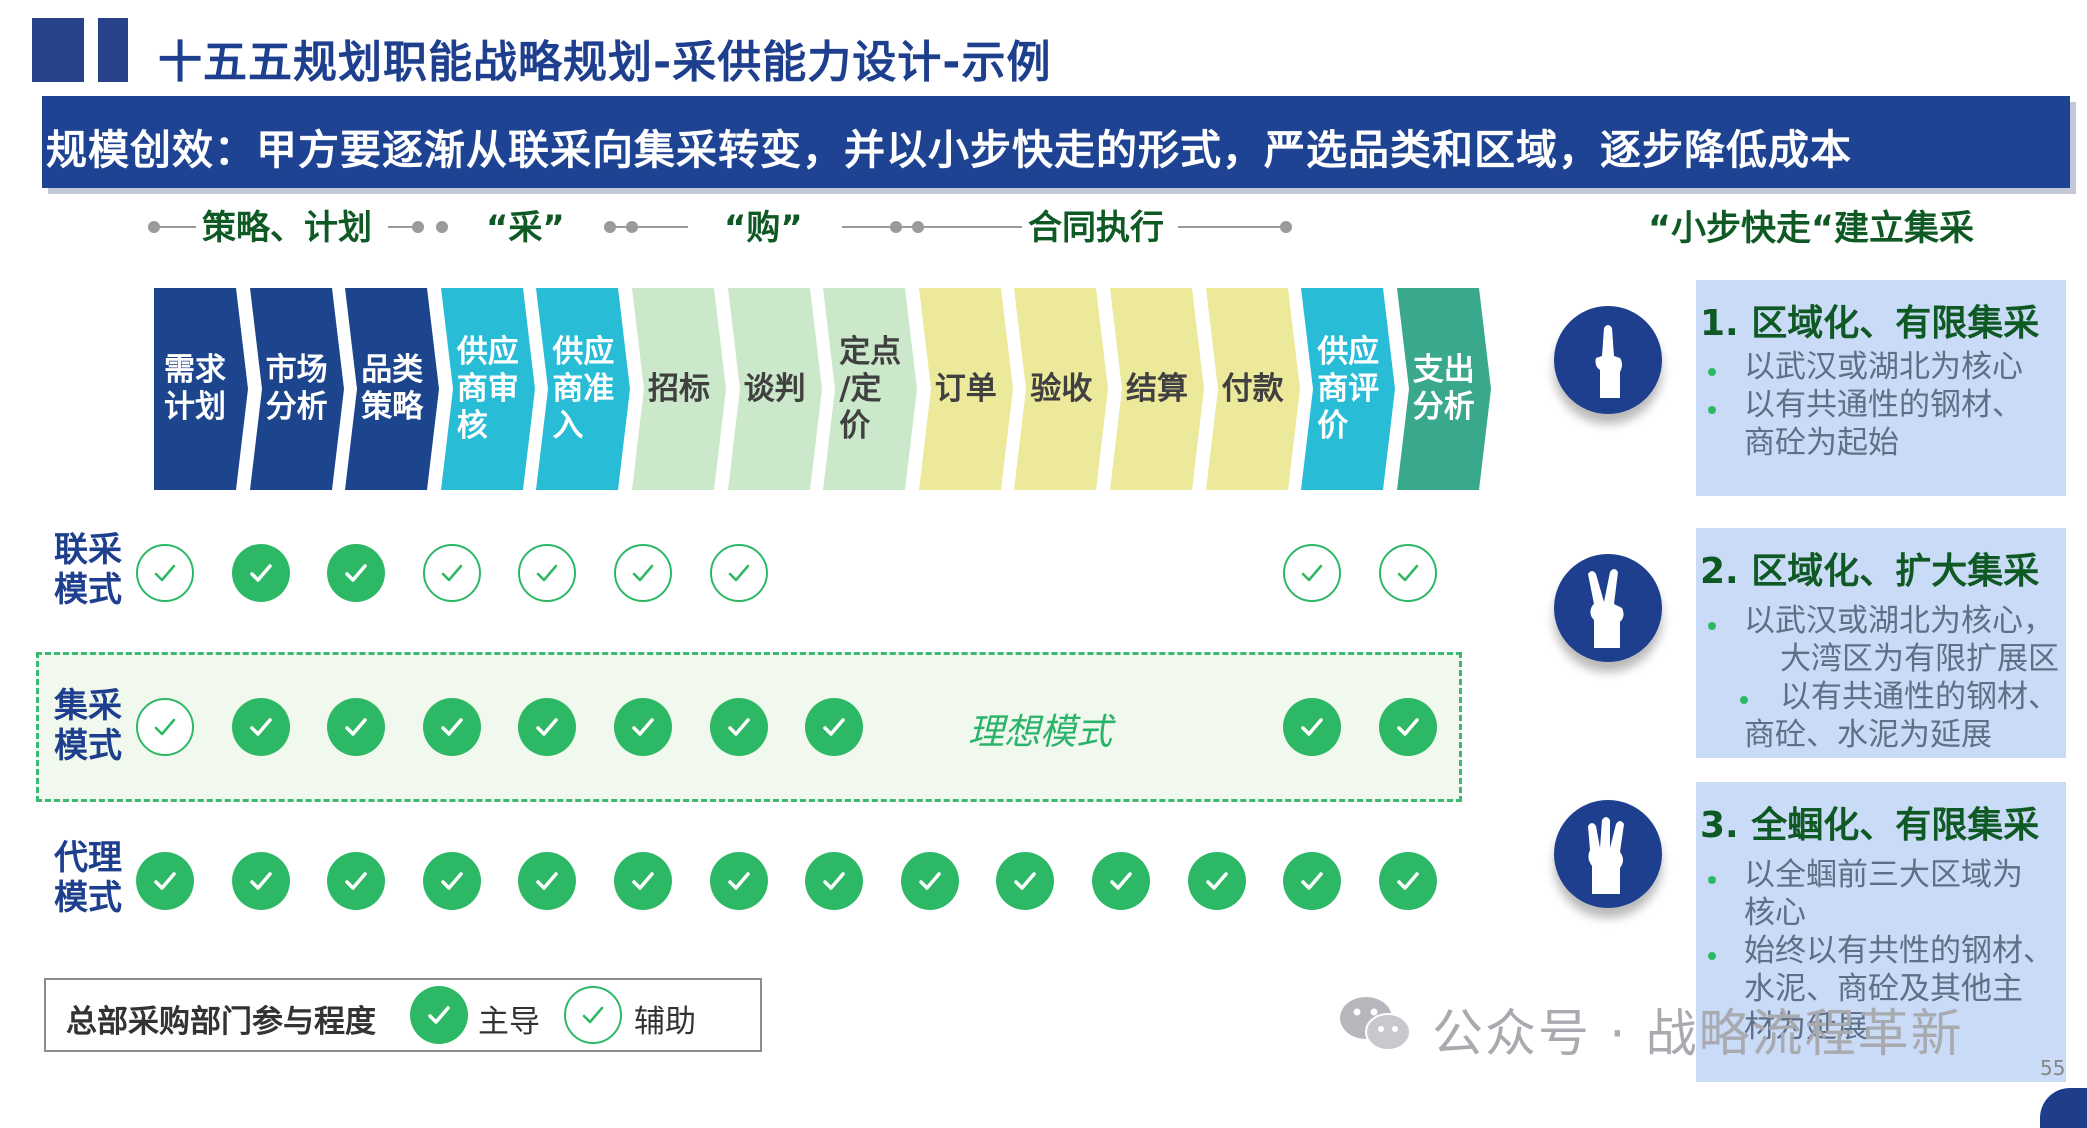 This screenshot has height=1128, width=2087. Describe the element at coordinates (392, 370) in the screenshot. I see `process-step-line: 品类` at that location.